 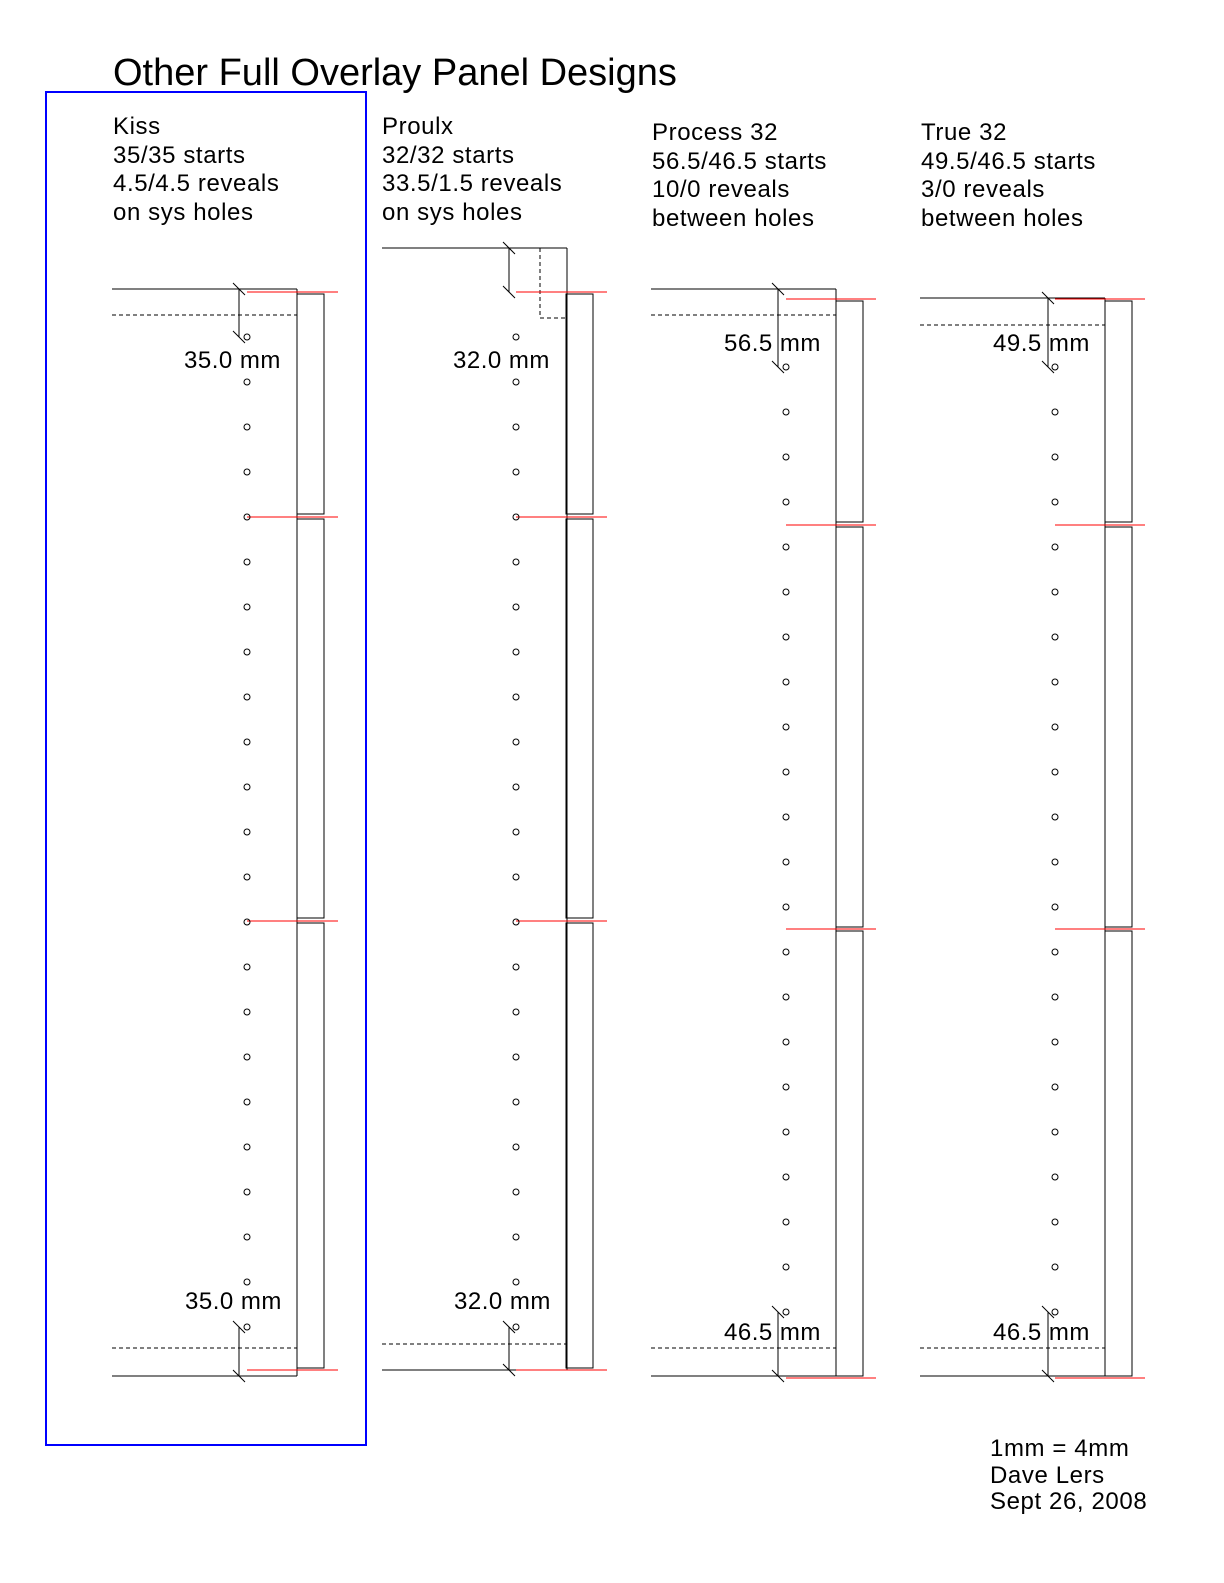 What do you see at coordinates (1009, 161) in the screenshot?
I see `design-starts: 49.5/46.5 starts` at bounding box center [1009, 161].